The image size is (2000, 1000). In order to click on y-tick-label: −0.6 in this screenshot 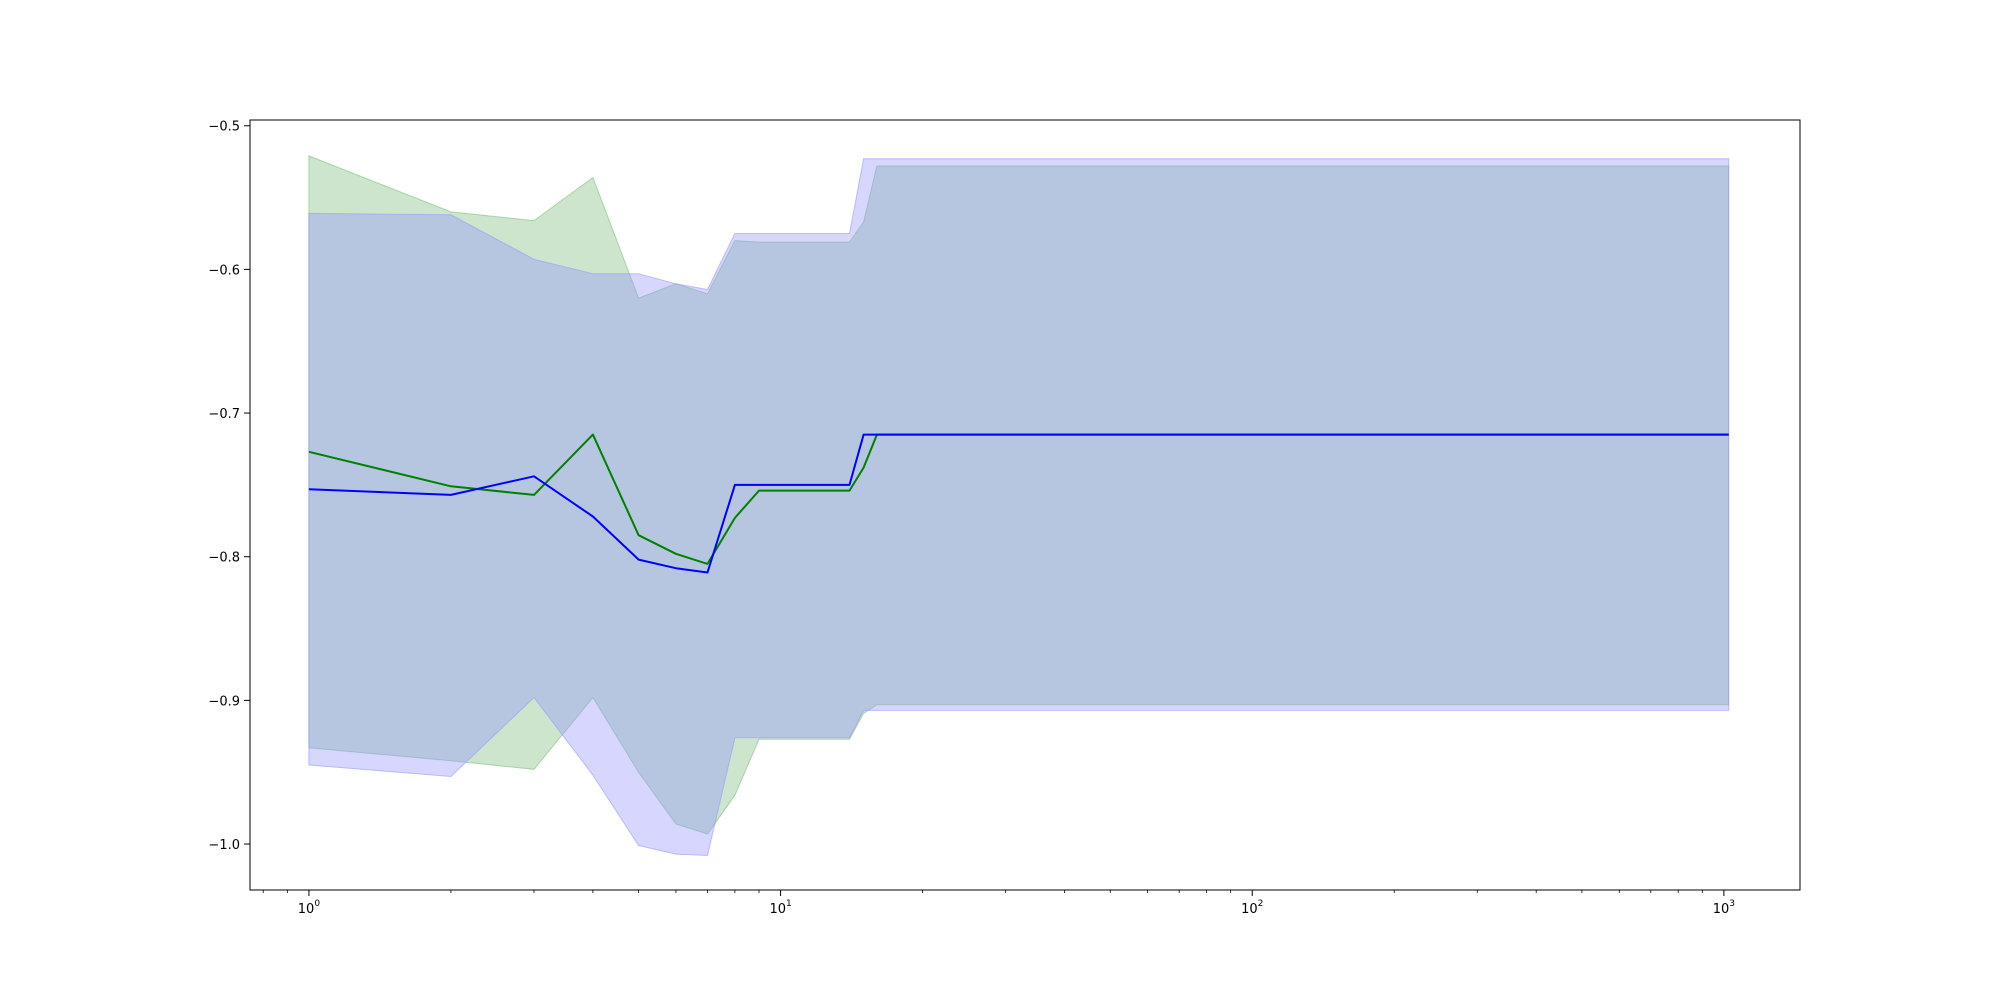, I will do `click(224, 270)`.